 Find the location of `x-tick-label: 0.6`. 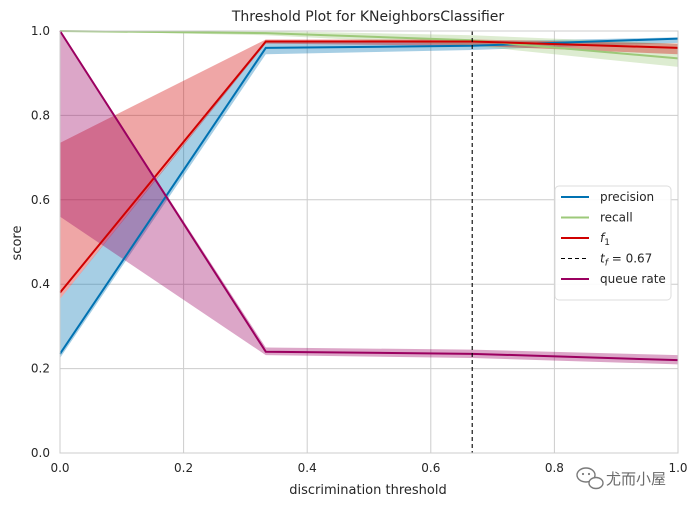

x-tick-label: 0.6 is located at coordinates (430, 468).